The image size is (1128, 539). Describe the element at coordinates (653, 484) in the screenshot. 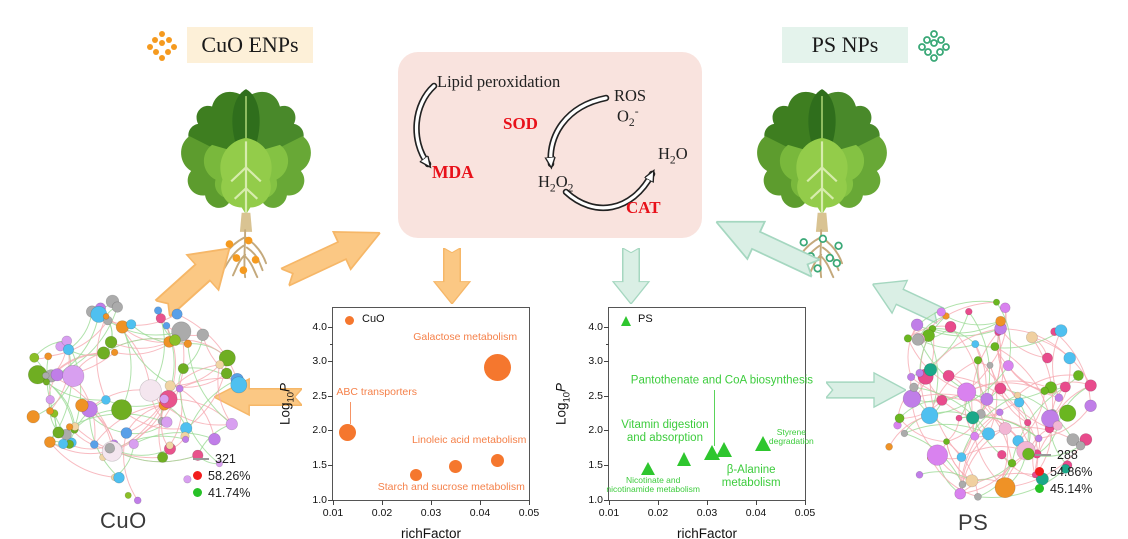

I see `point-annotation: Nicotinate and nicotinamide metabolism` at that location.